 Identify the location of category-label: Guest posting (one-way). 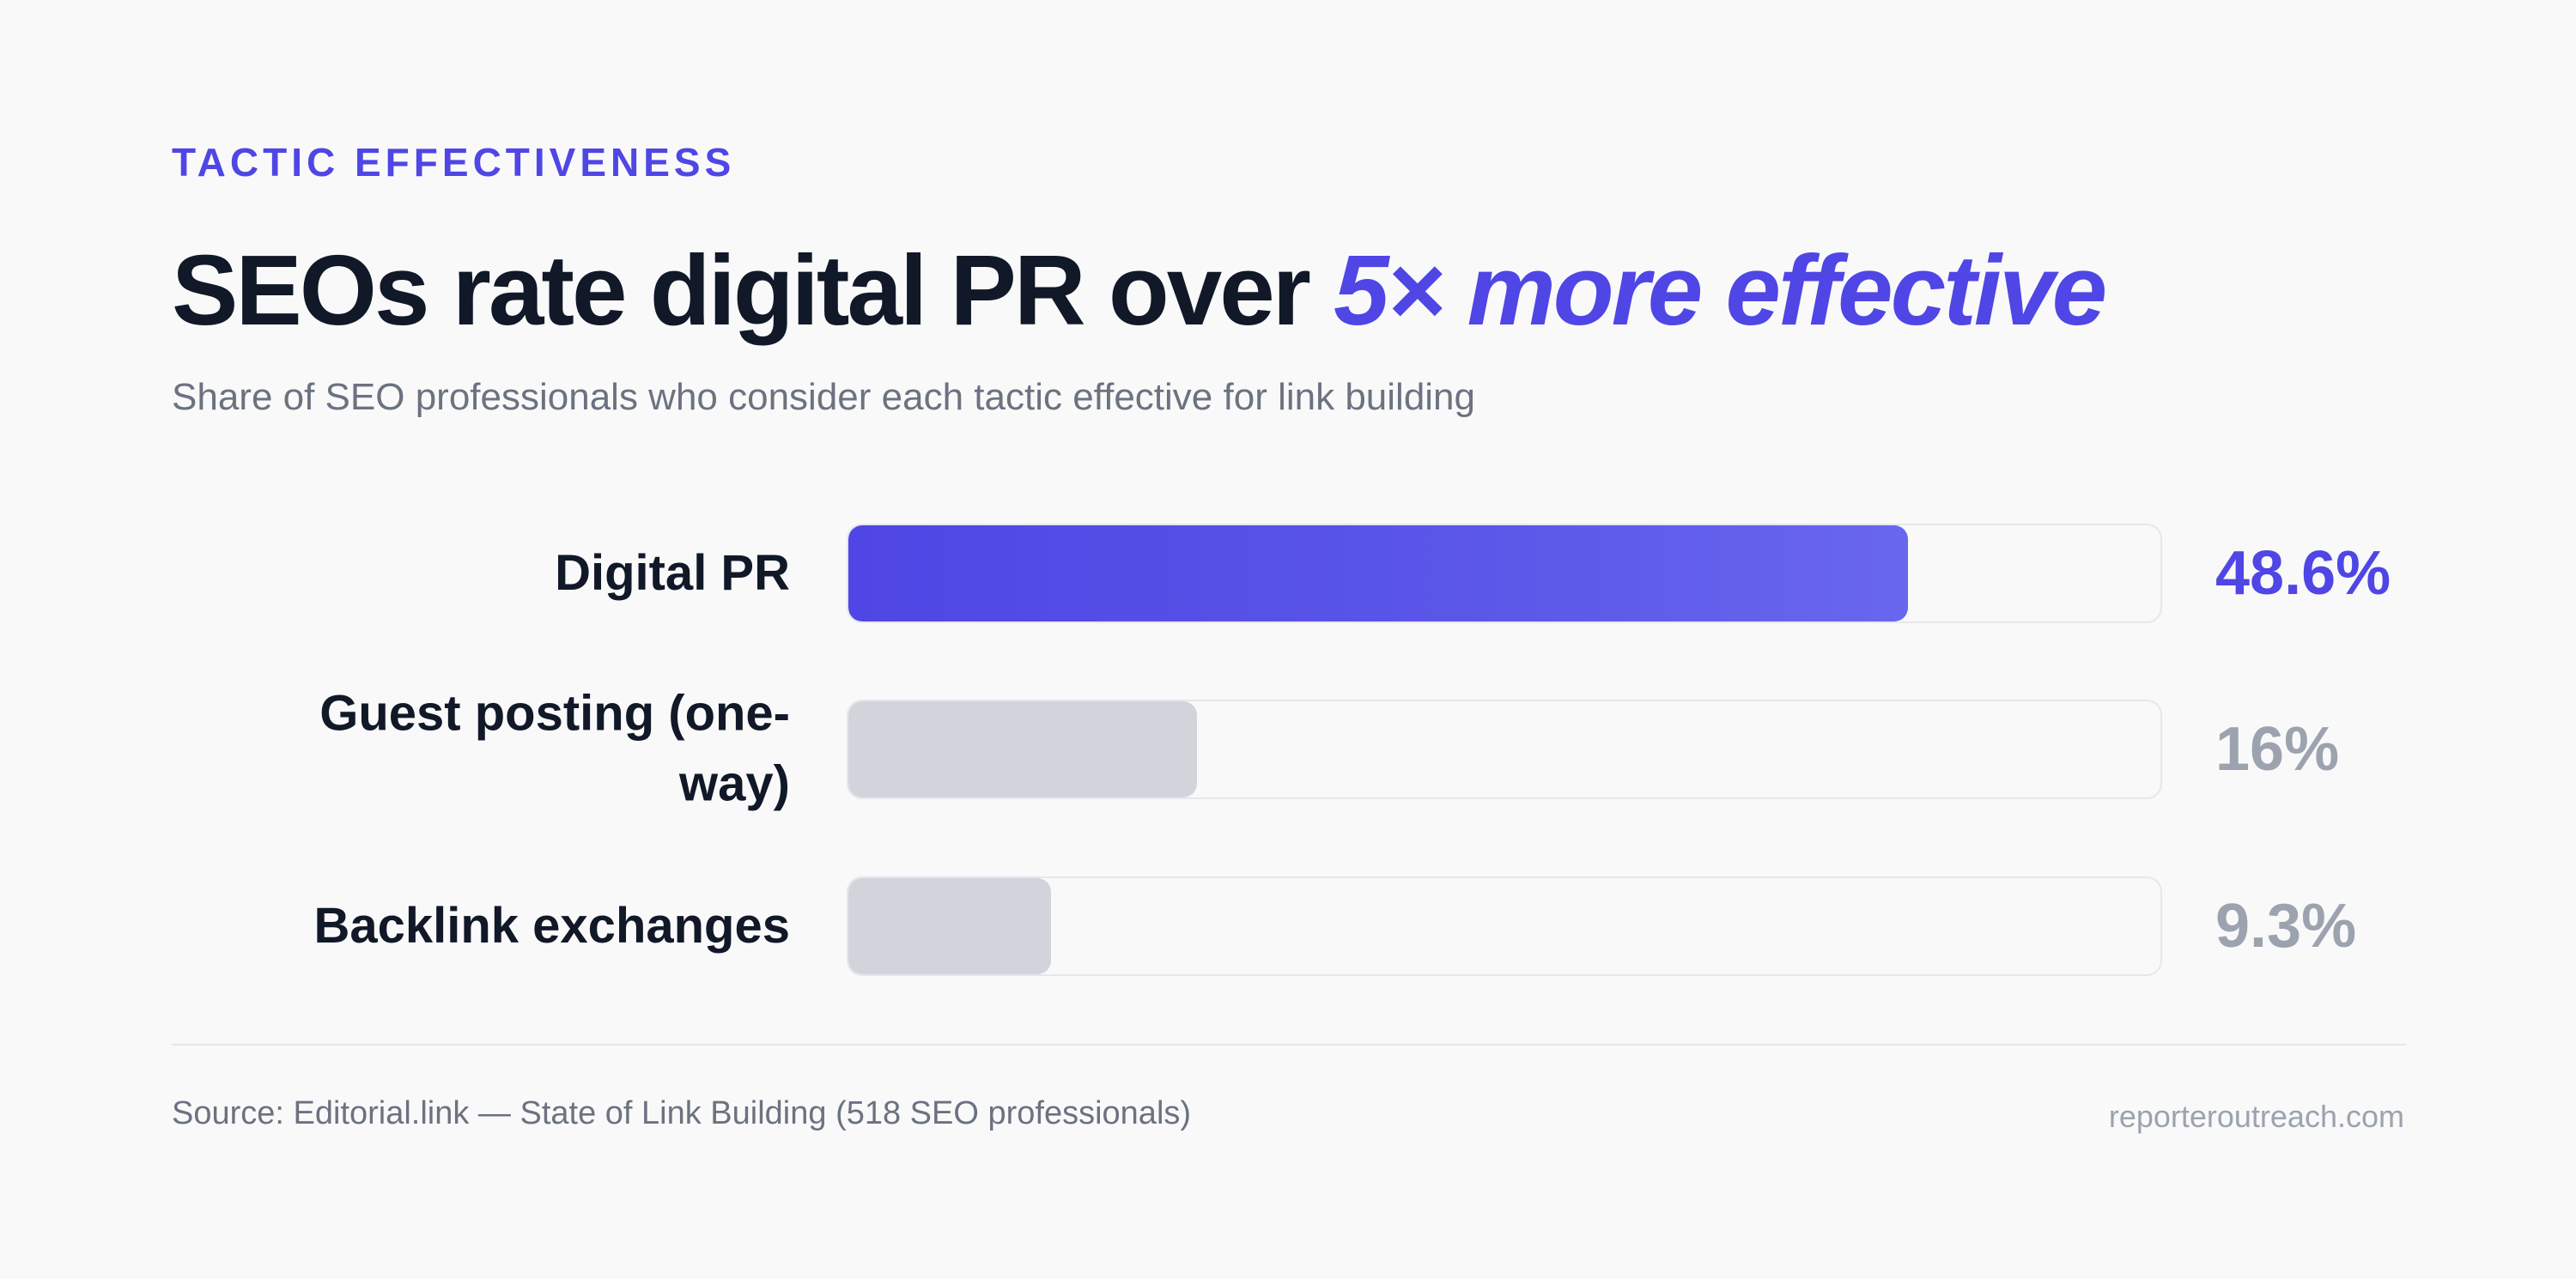
(554, 748).